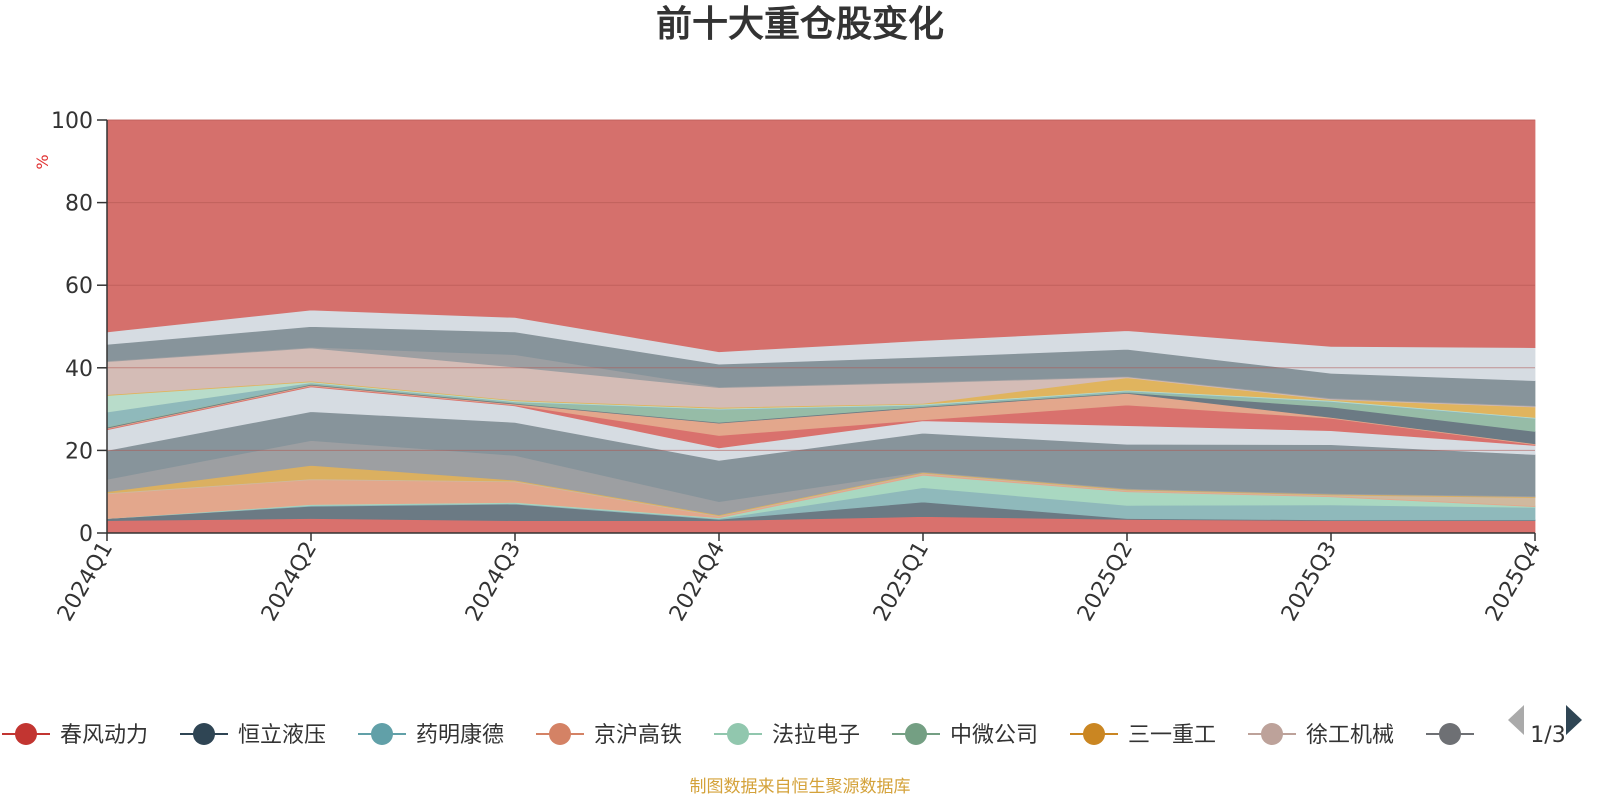 The image size is (1600, 800). I want to click on x-tick-label: 2025Q3, so click(1309, 582).